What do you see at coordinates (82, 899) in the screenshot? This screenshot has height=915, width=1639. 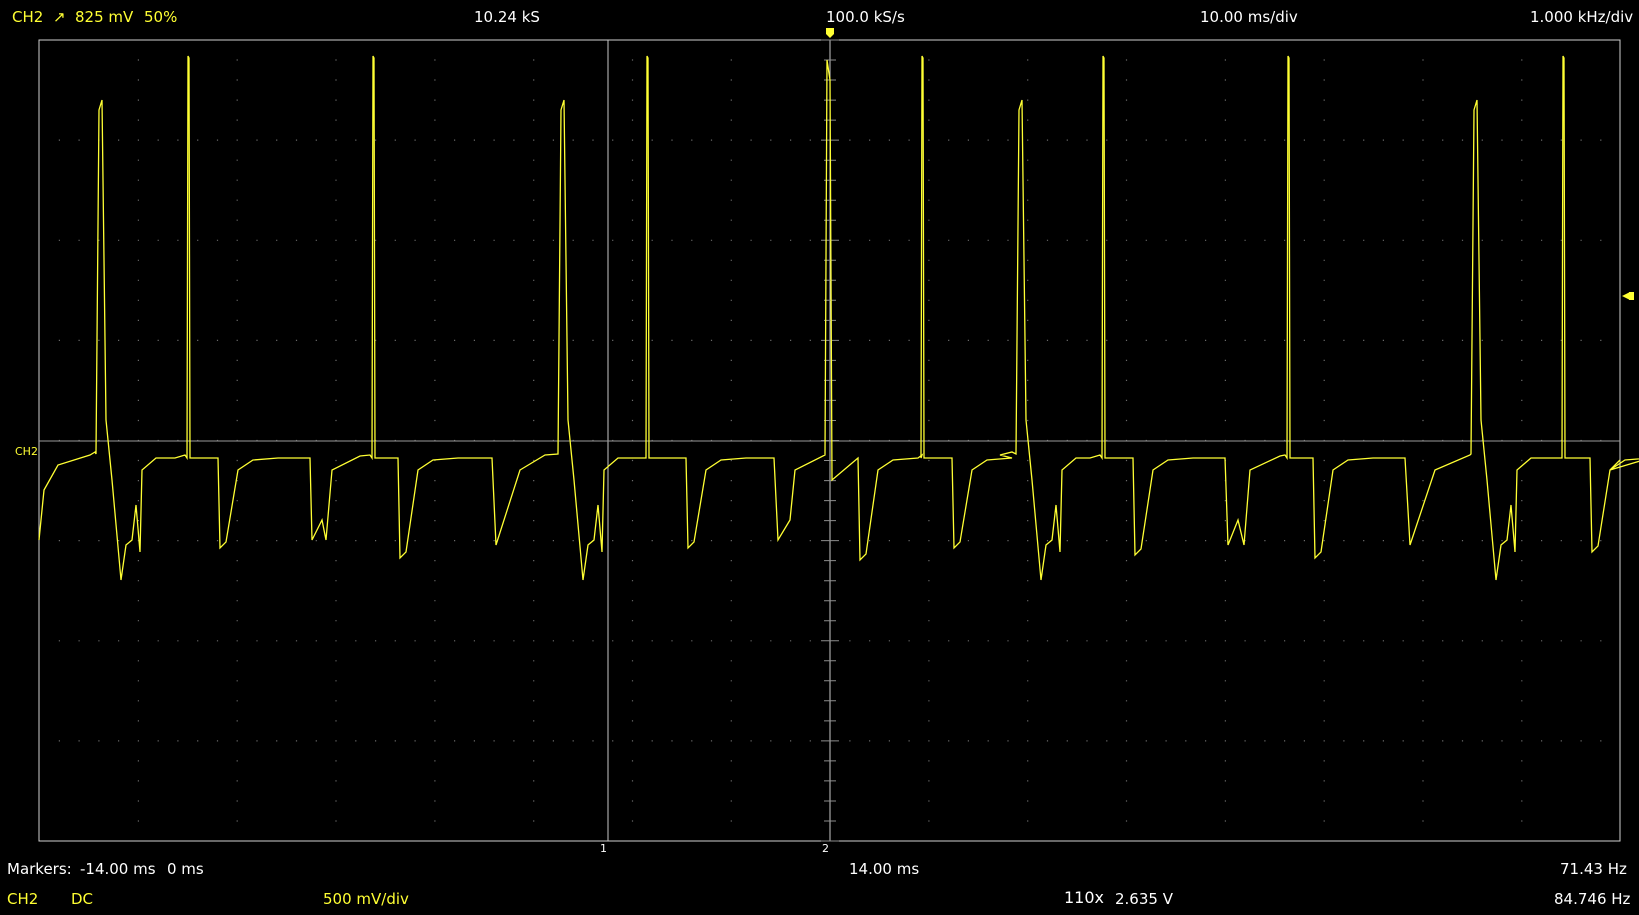 I see `coupling: DC` at bounding box center [82, 899].